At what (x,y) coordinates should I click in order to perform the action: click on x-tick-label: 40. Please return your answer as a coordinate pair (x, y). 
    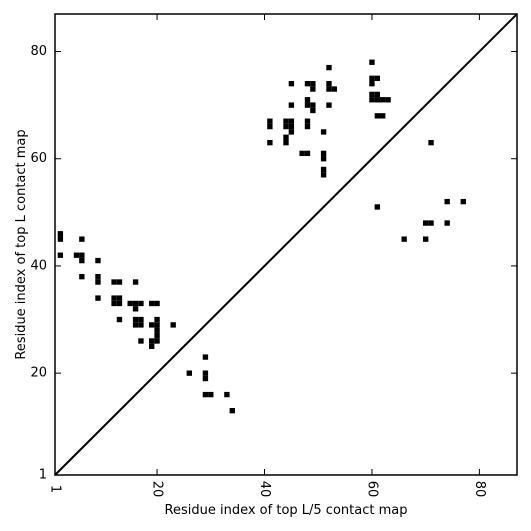
    Looking at the image, I should click on (264, 489).